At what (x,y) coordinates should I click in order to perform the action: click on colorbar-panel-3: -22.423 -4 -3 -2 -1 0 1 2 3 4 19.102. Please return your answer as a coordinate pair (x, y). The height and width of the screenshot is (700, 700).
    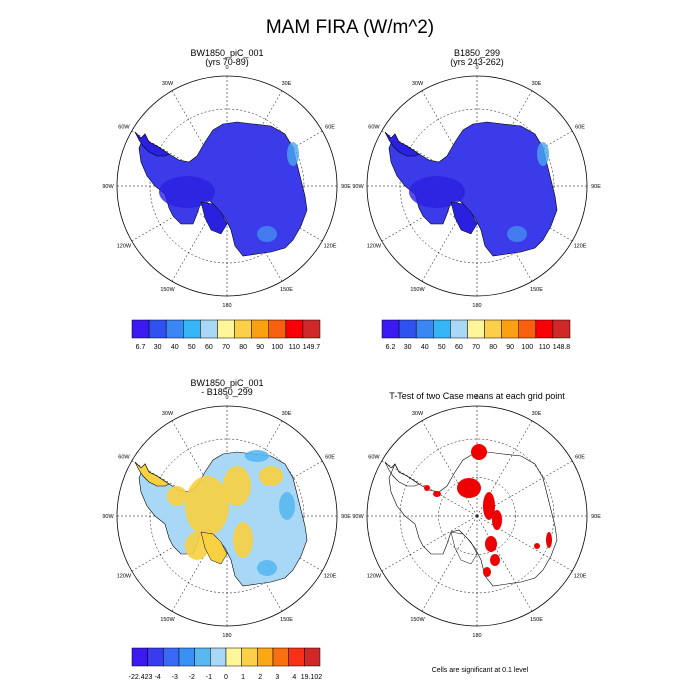
    Looking at the image, I should click on (226, 664).